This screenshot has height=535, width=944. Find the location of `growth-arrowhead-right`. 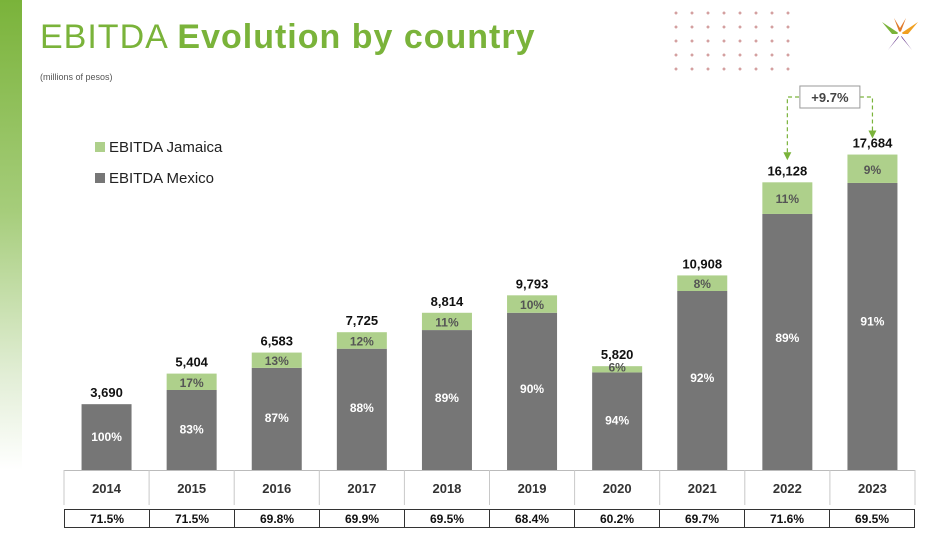

growth-arrowhead-right is located at coordinates (872, 134).